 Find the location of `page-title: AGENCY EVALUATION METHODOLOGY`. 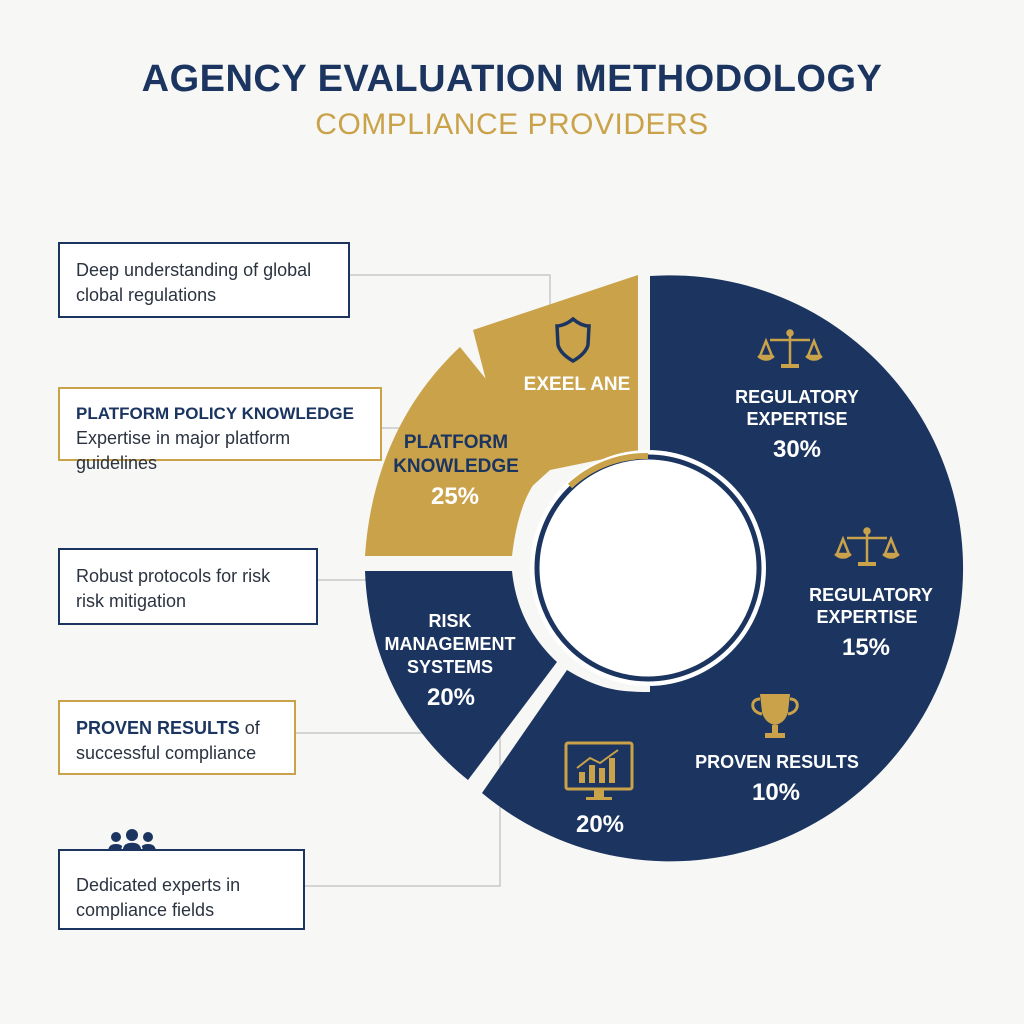

page-title: AGENCY EVALUATION METHODOLOGY is located at coordinates (512, 79).